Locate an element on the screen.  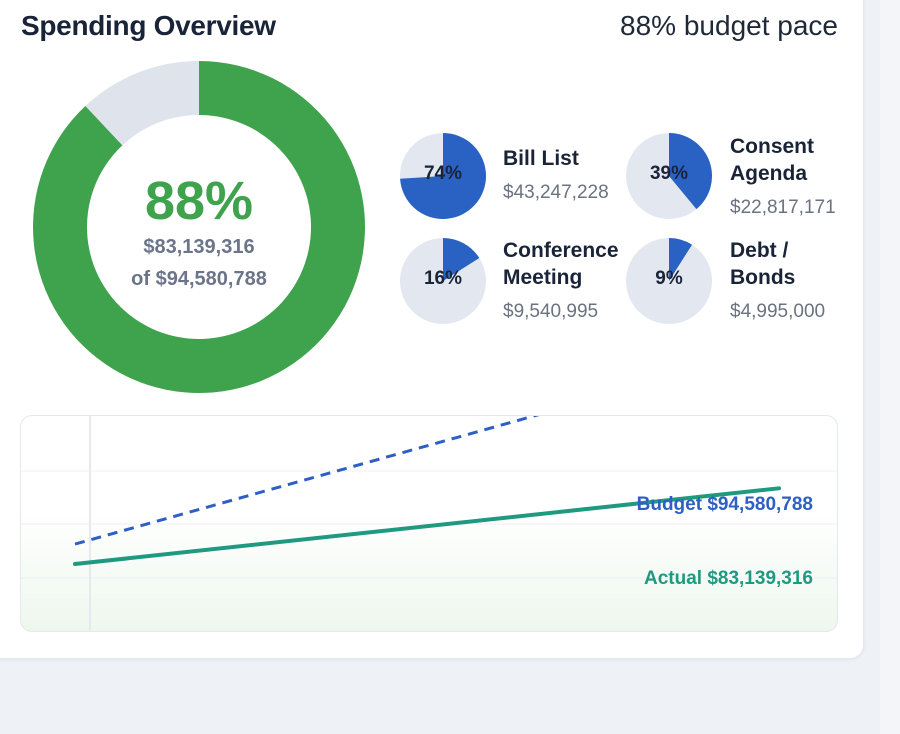
budget-pace-label: 88% budget pace is located at coordinates (729, 25).